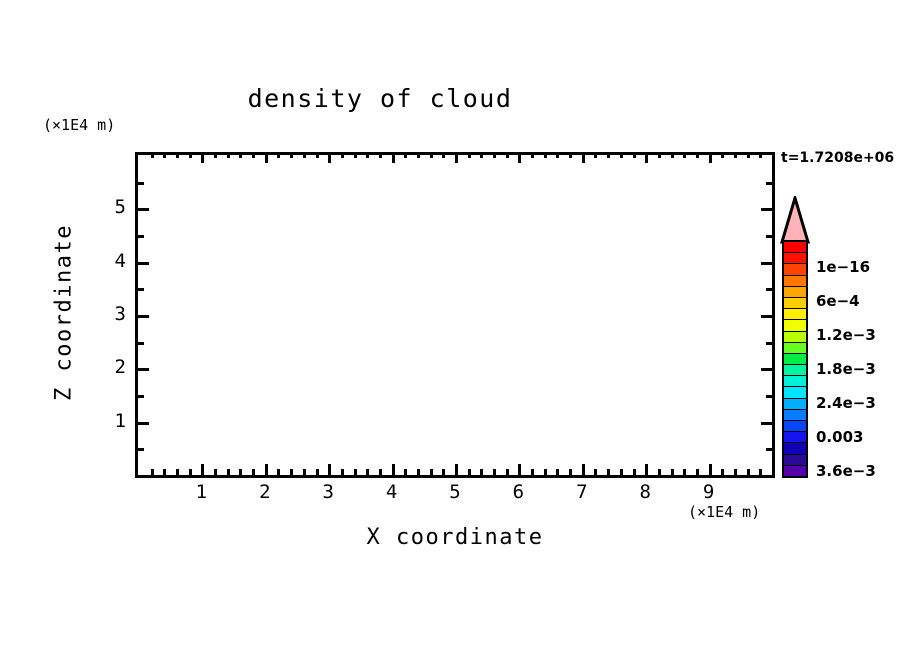  What do you see at coordinates (838, 158) in the screenshot?
I see `timestamp-label: t=1.7208e+06` at bounding box center [838, 158].